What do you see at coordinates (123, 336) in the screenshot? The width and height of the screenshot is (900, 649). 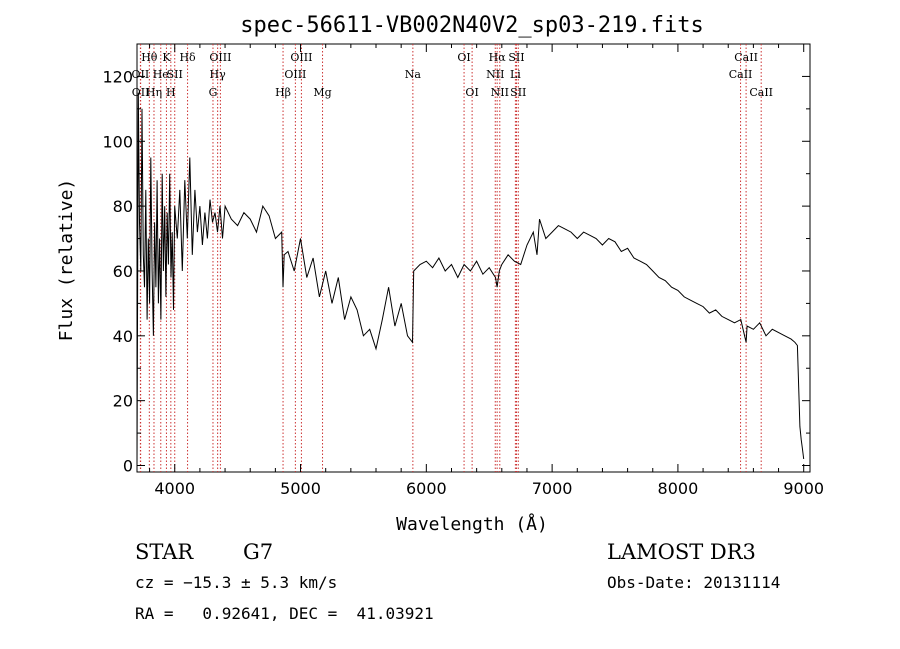 I see `y-tick-label: 40` at bounding box center [123, 336].